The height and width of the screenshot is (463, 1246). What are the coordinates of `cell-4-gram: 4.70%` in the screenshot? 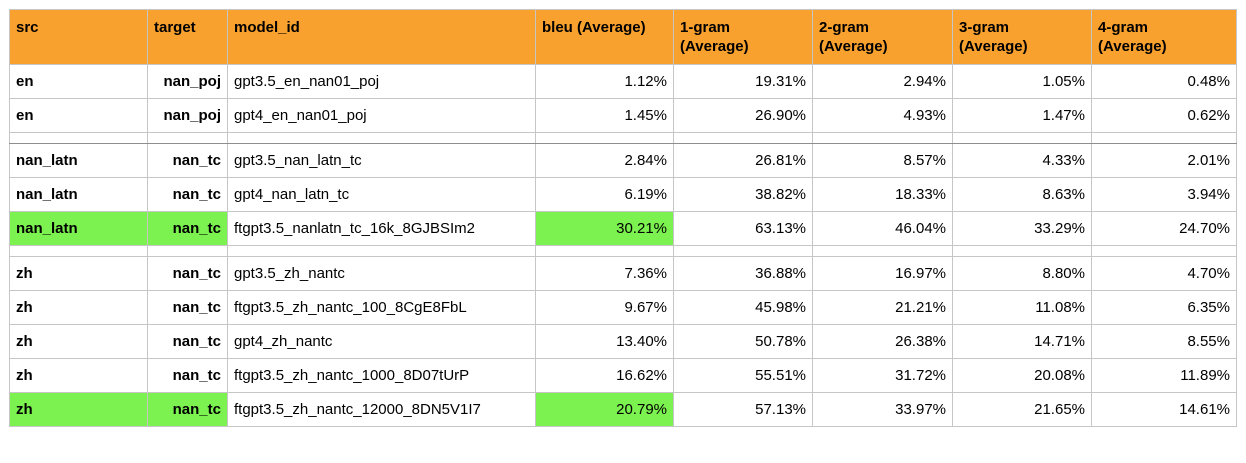 It's located at (1164, 273).